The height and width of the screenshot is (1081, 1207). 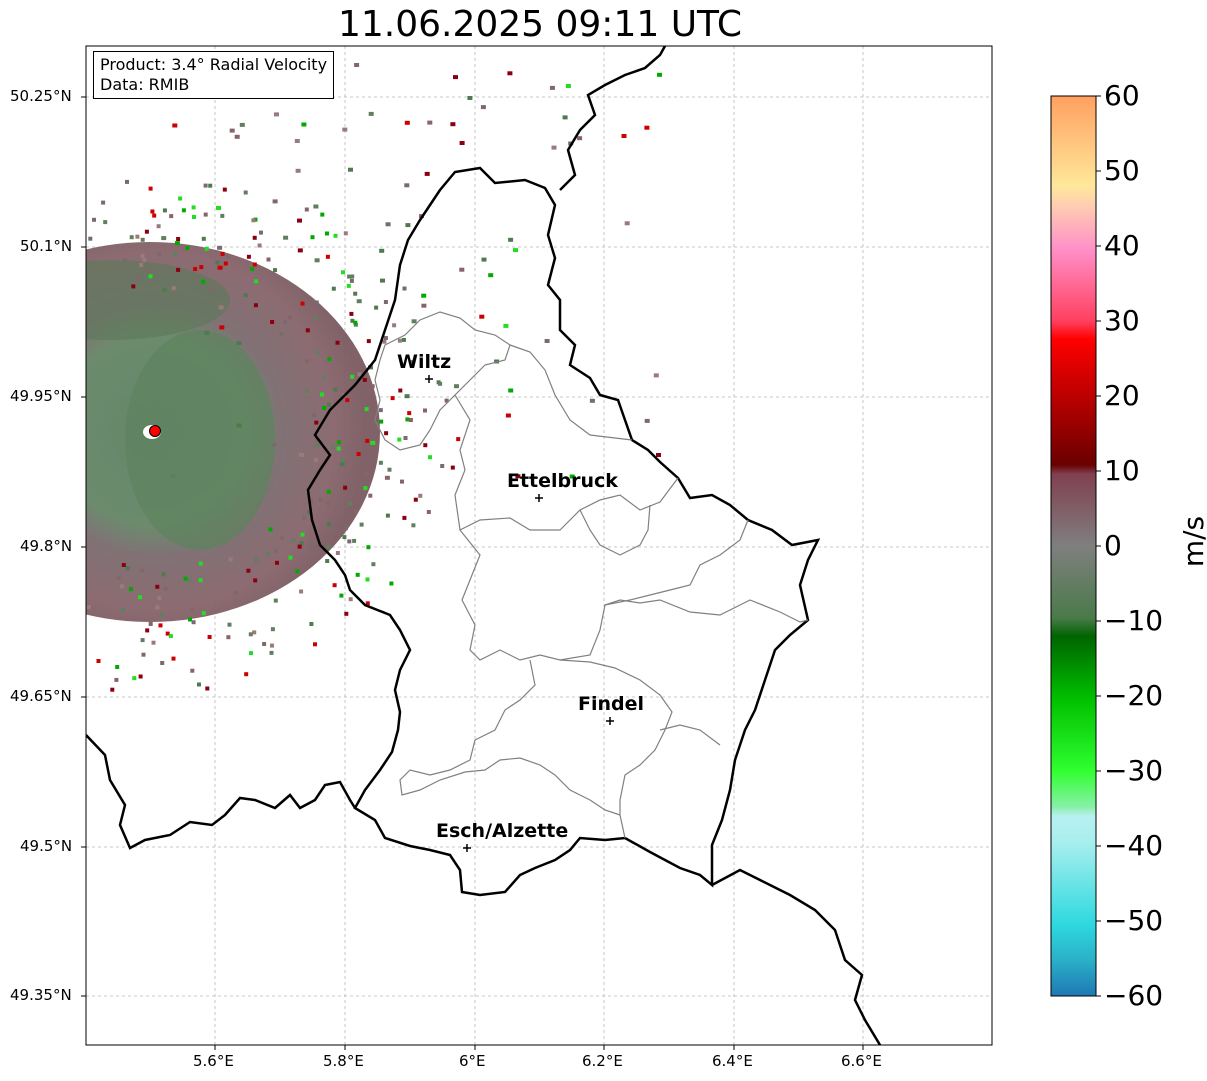 What do you see at coordinates (467, 848) in the screenshot?
I see `esch-marker` at bounding box center [467, 848].